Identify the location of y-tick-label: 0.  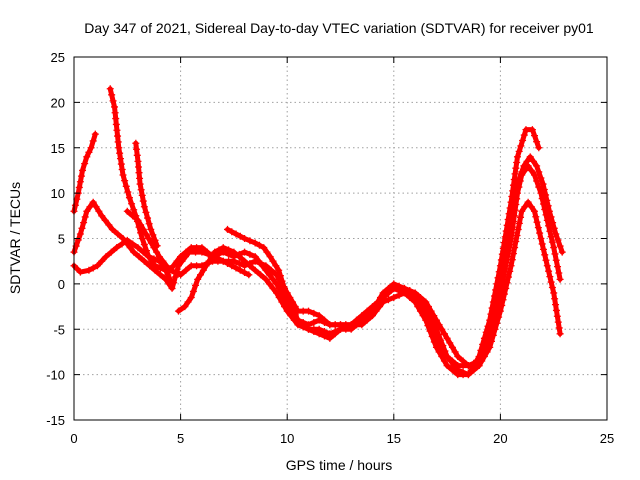
(61, 284).